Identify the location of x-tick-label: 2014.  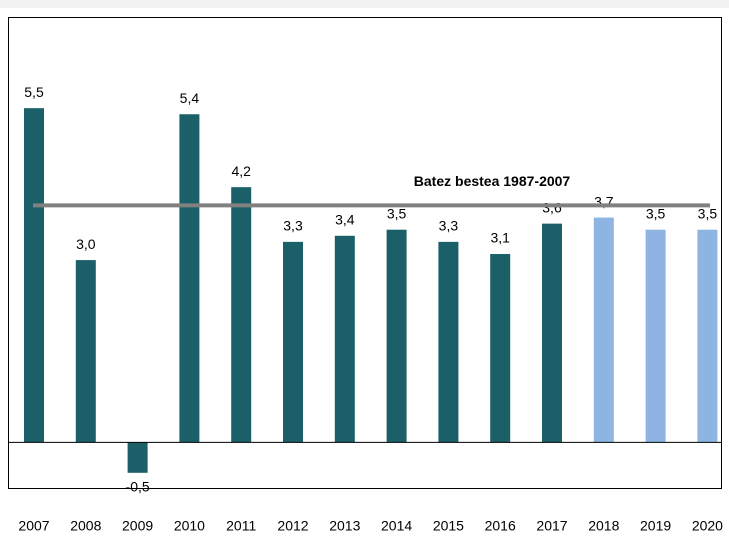
(396, 526).